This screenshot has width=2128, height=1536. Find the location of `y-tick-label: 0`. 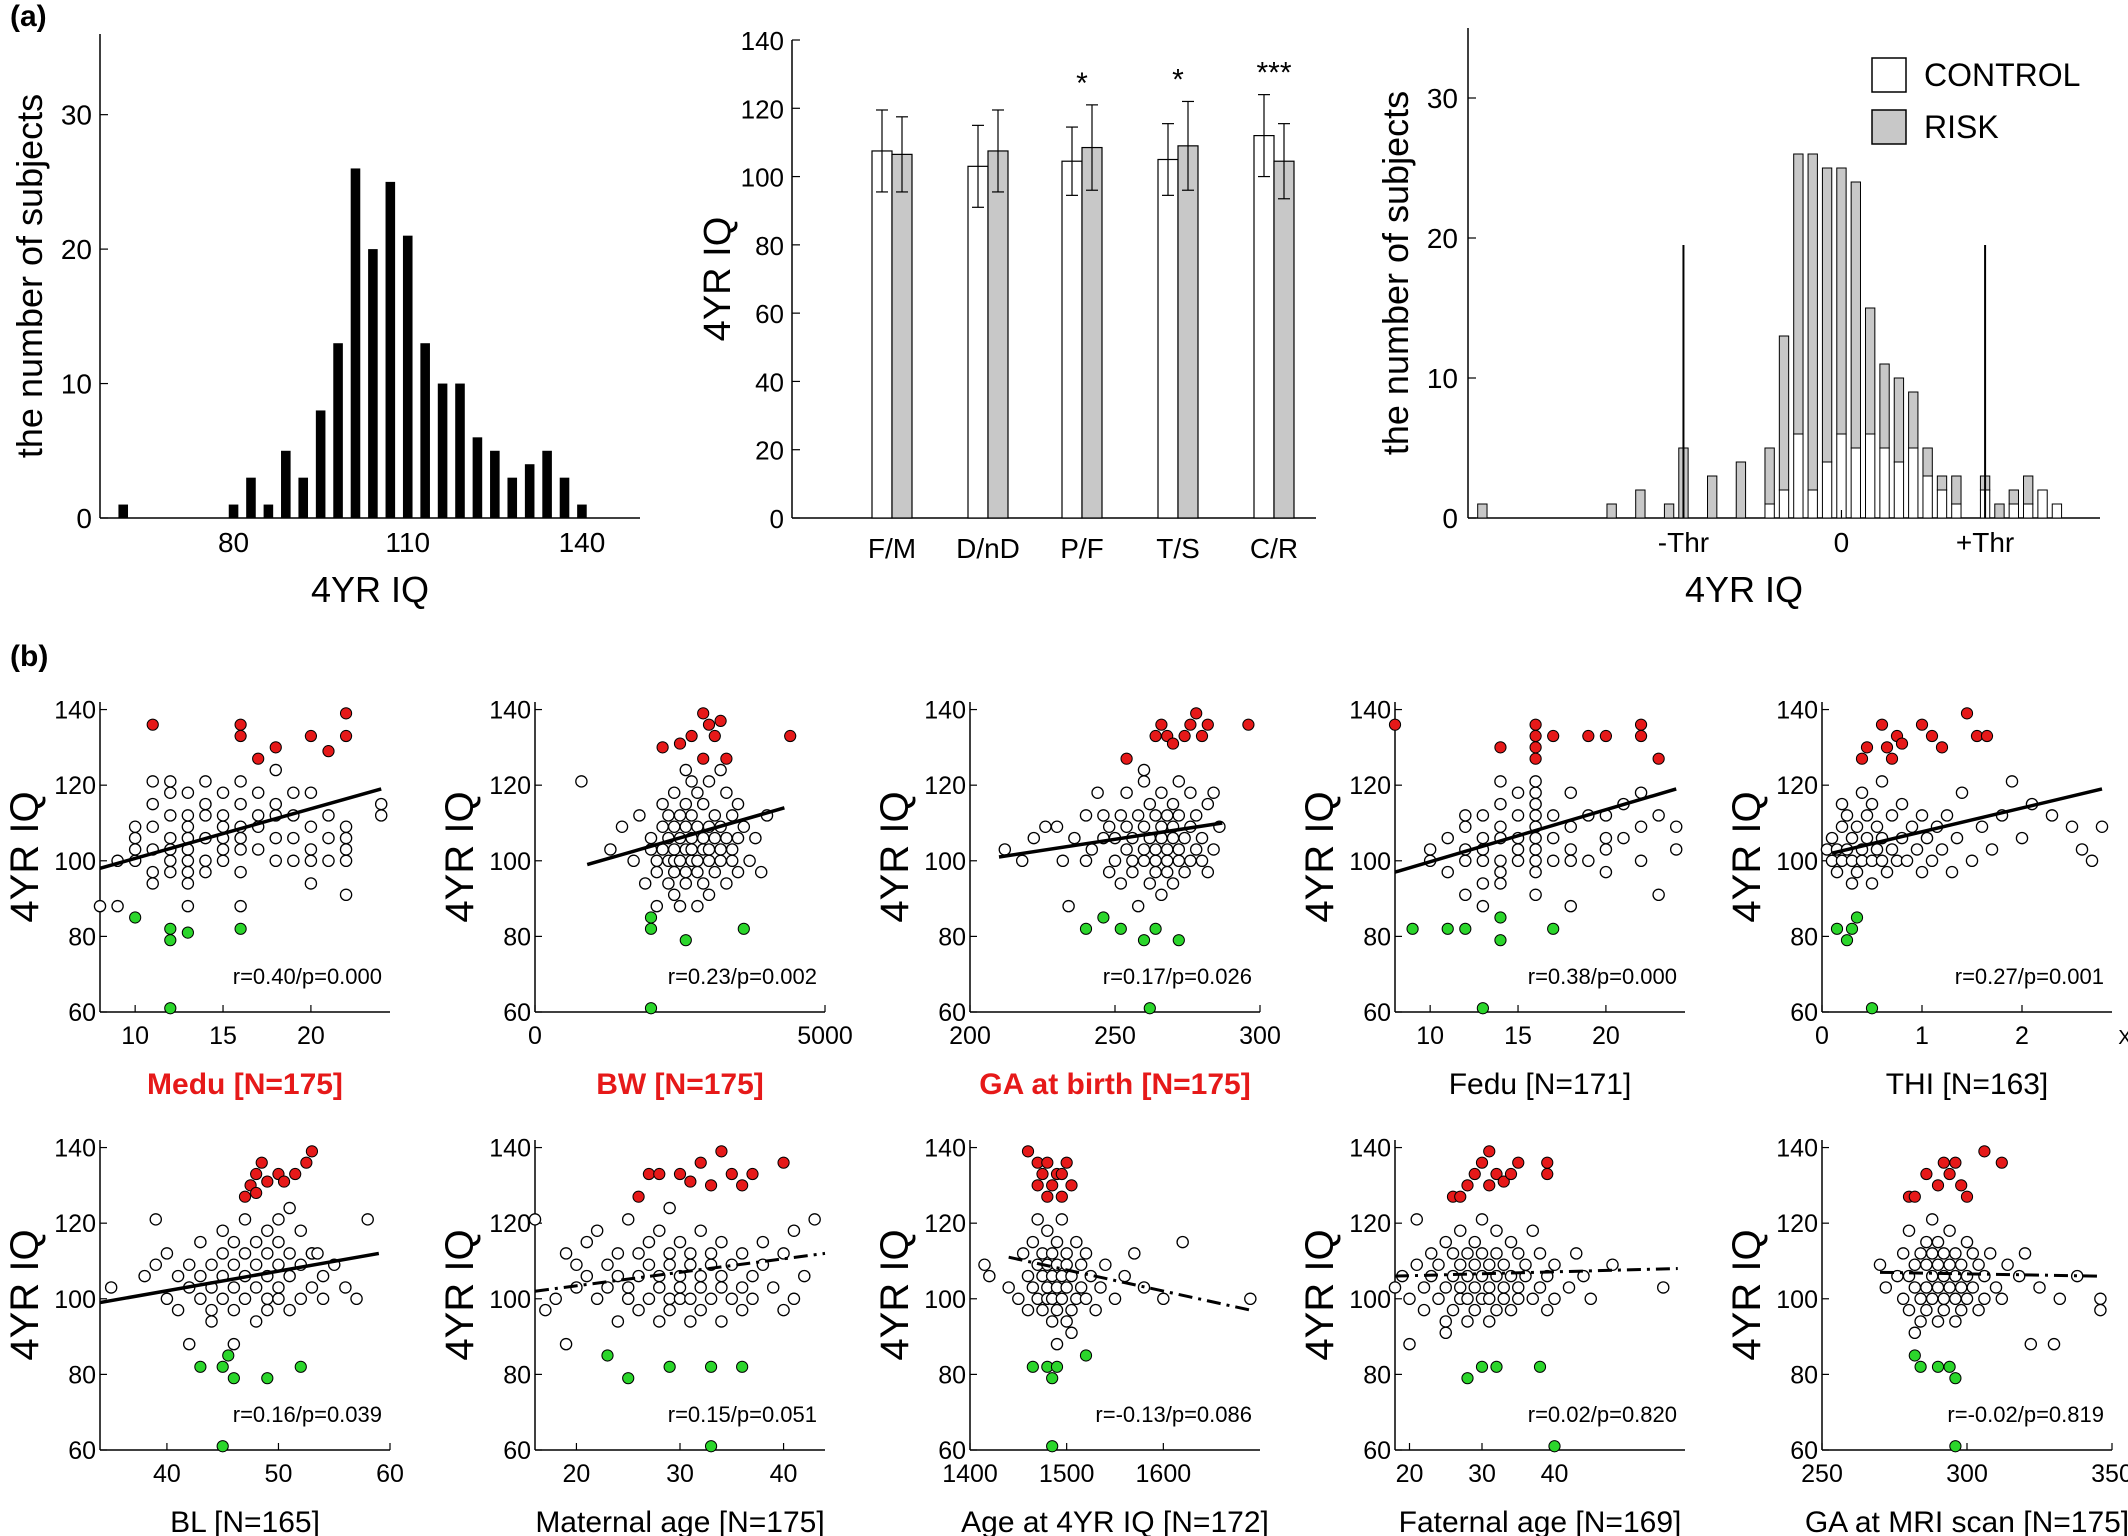

y-tick-label: 0 is located at coordinates (777, 519).